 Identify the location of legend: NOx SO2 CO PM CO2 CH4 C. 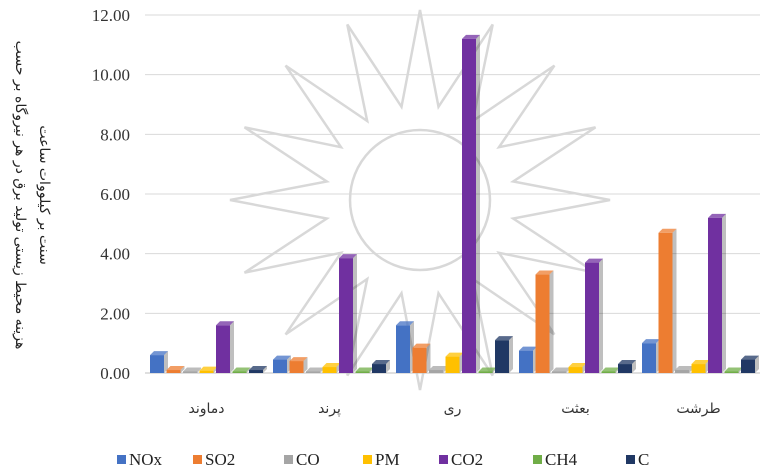
(383, 459).